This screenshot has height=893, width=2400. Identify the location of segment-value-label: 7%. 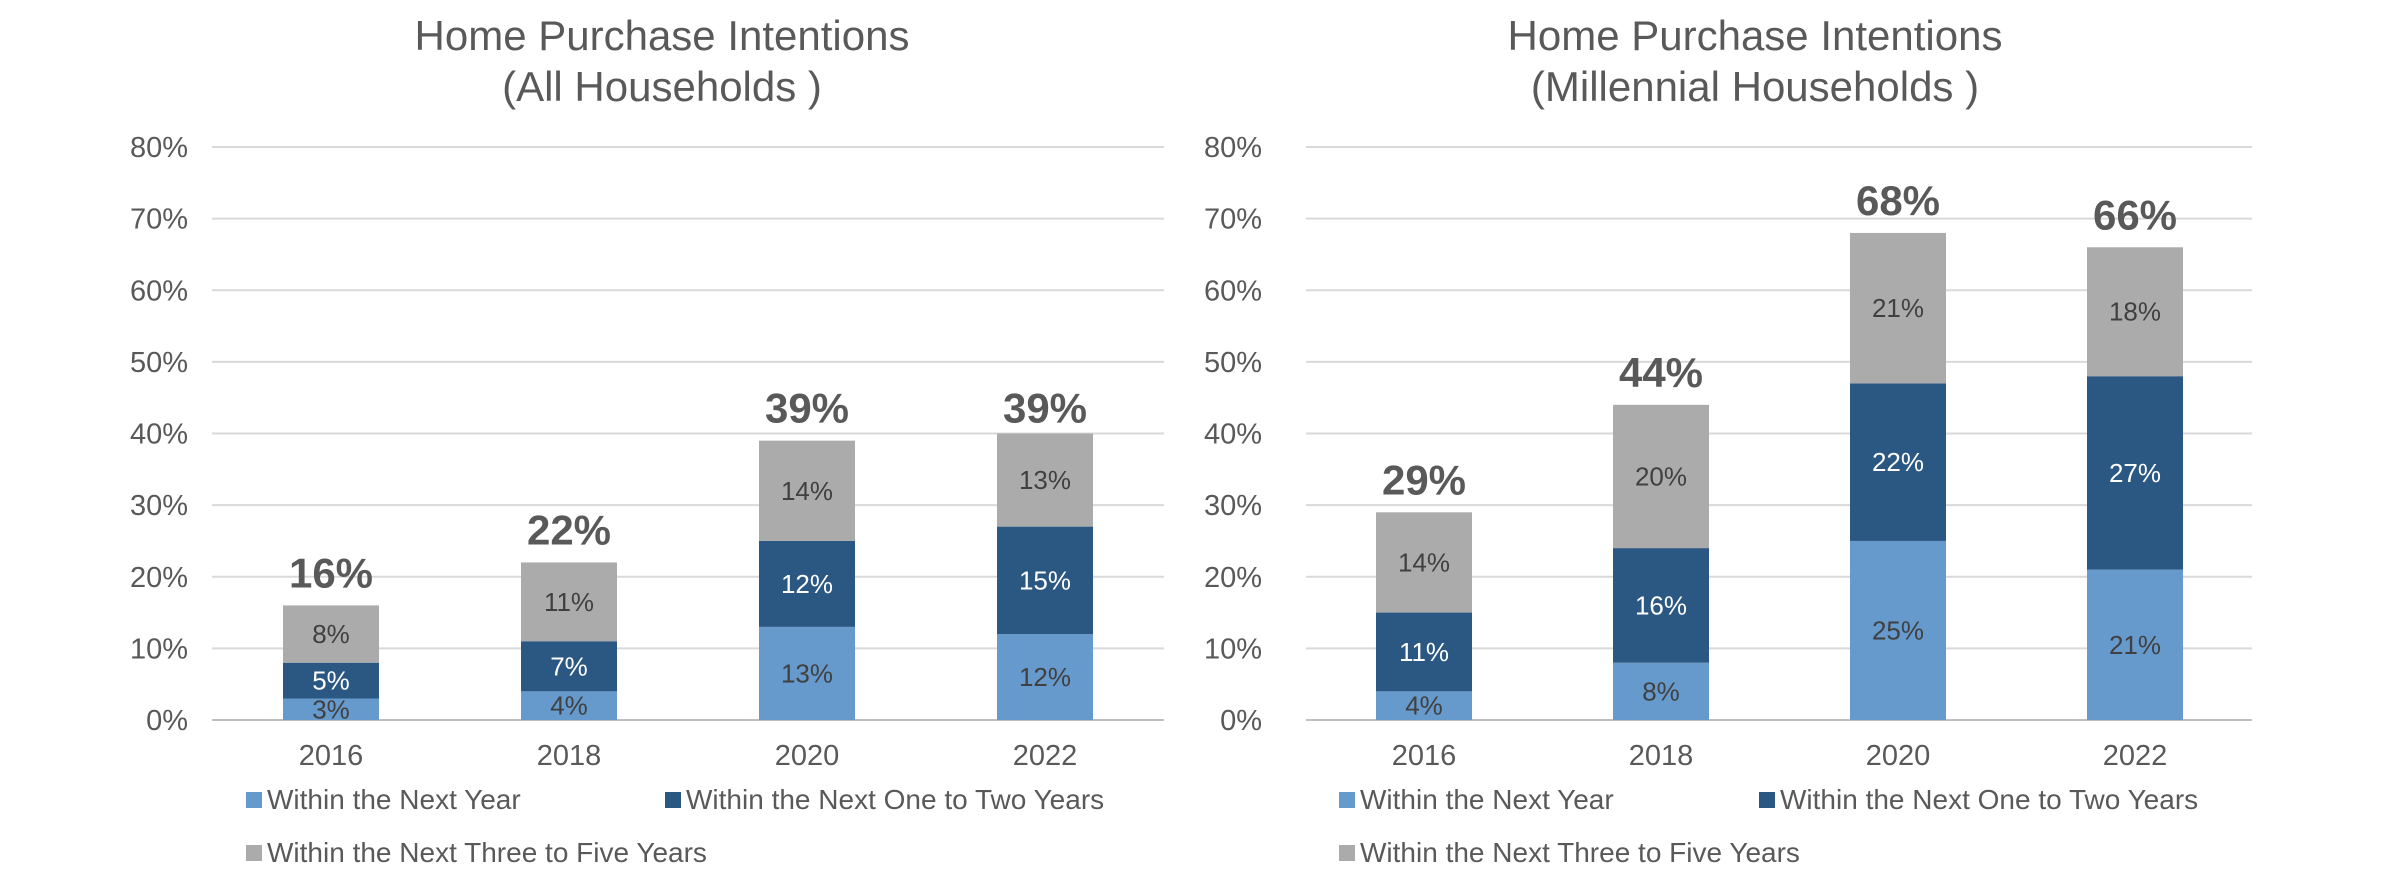
(569, 666).